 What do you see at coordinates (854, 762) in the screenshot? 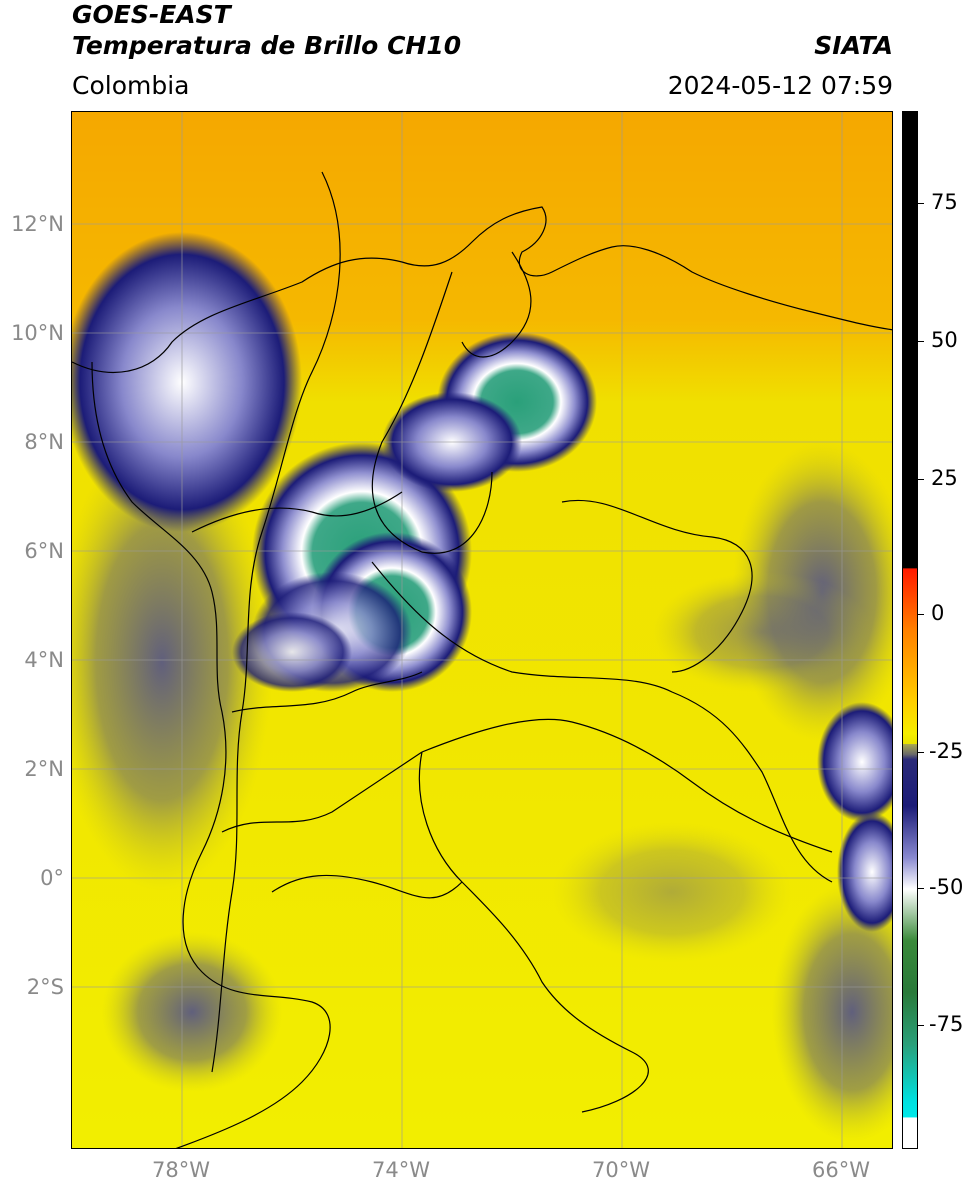
I see `storm-east-edge` at bounding box center [854, 762].